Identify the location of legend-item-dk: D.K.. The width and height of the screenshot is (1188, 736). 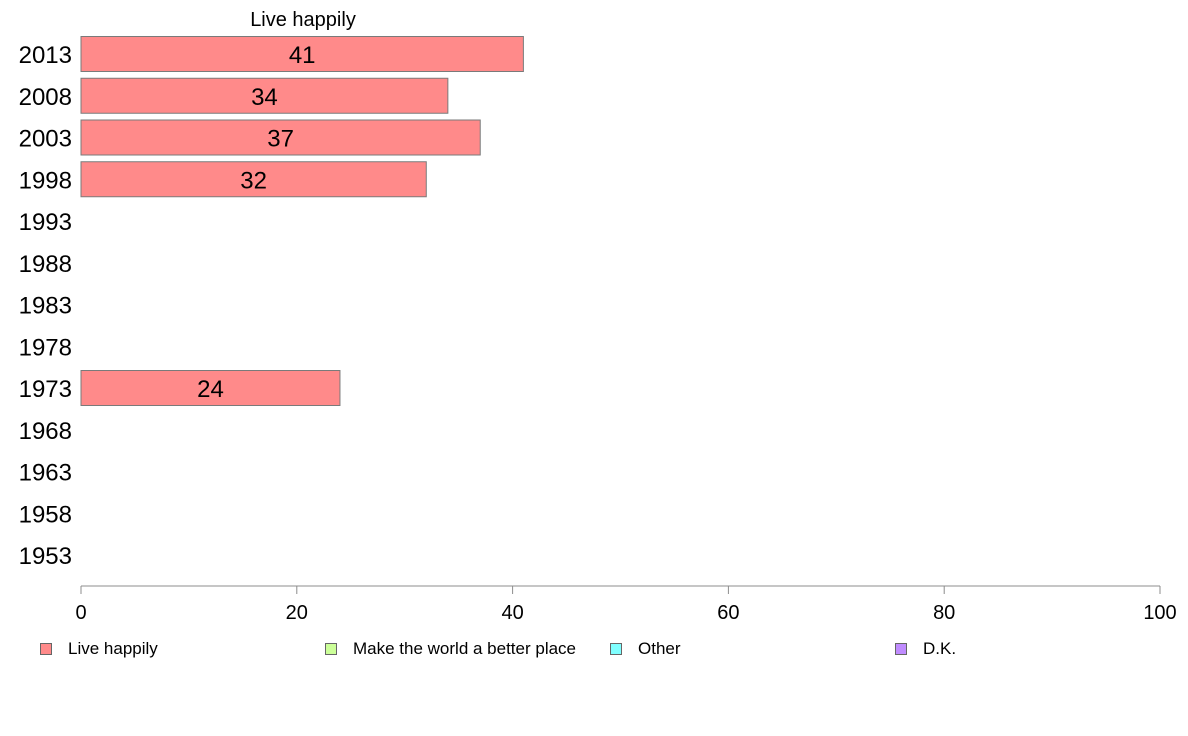
(925, 649).